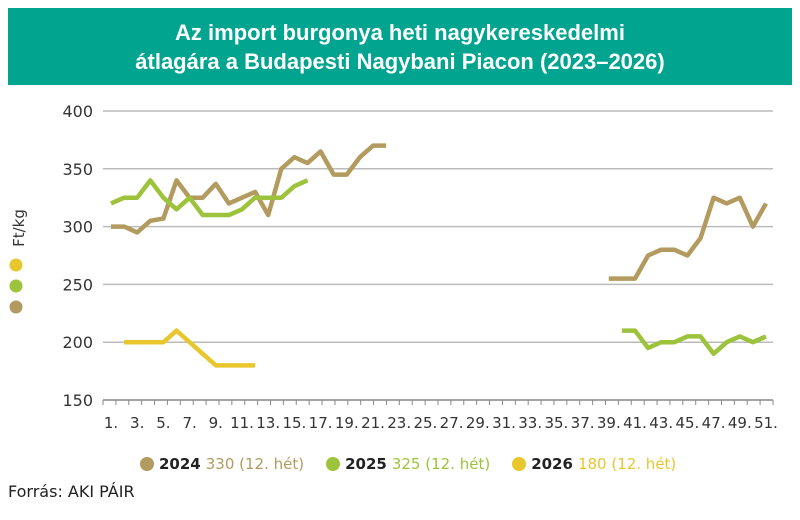  I want to click on y-tick-label: 200, so click(77, 342).